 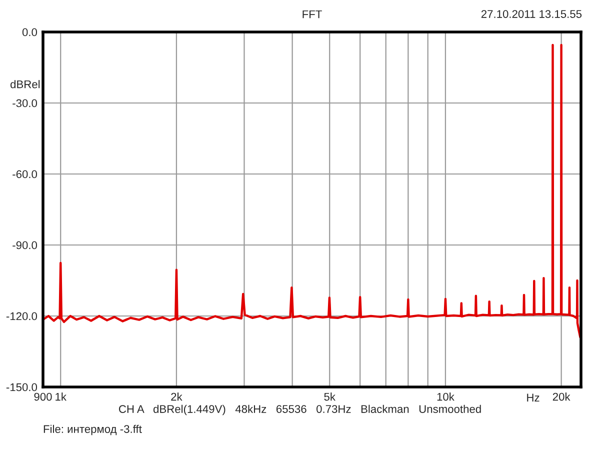 What do you see at coordinates (30, 32) in the screenshot?
I see `y-tick-label: 0.0` at bounding box center [30, 32].